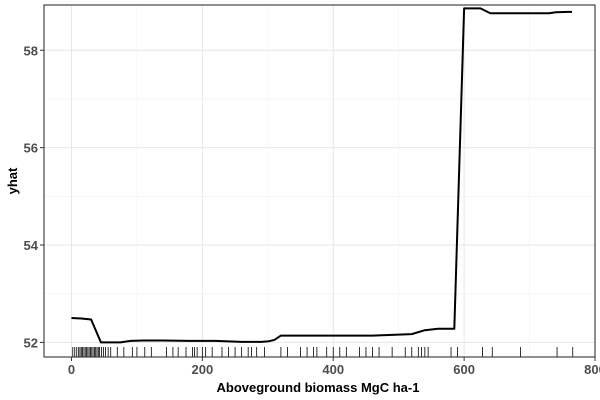 The height and width of the screenshot is (400, 600). I want to click on y-tick-label: 56, so click(31, 148).